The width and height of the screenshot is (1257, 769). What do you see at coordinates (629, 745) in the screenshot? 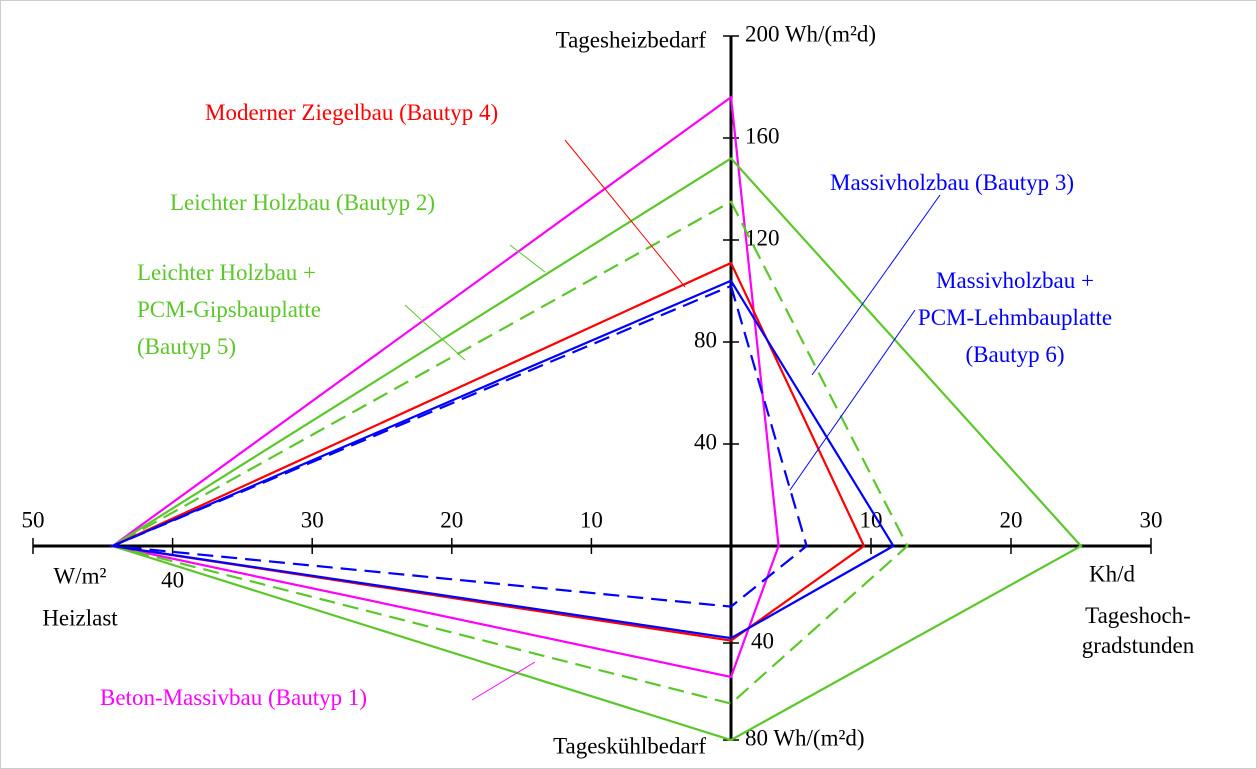
I see `axis-title: Tageskühlbedarf` at bounding box center [629, 745].